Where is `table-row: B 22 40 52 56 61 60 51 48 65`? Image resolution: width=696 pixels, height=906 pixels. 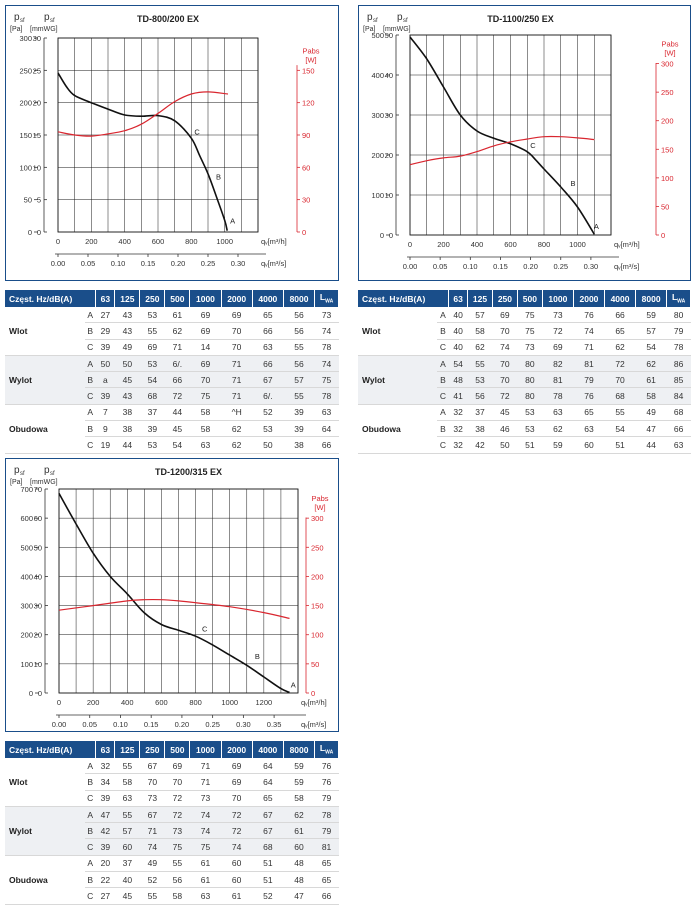 table-row: B 22 40 52 56 61 60 51 48 65 is located at coordinates (172, 880).